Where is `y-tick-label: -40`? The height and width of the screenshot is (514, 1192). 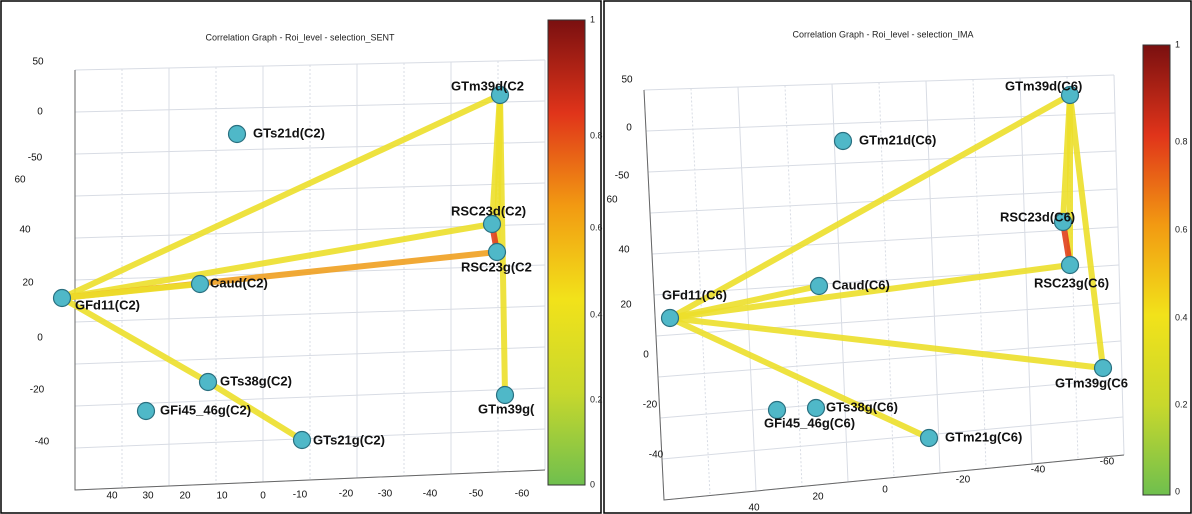 y-tick-label: -40 is located at coordinates (42, 442).